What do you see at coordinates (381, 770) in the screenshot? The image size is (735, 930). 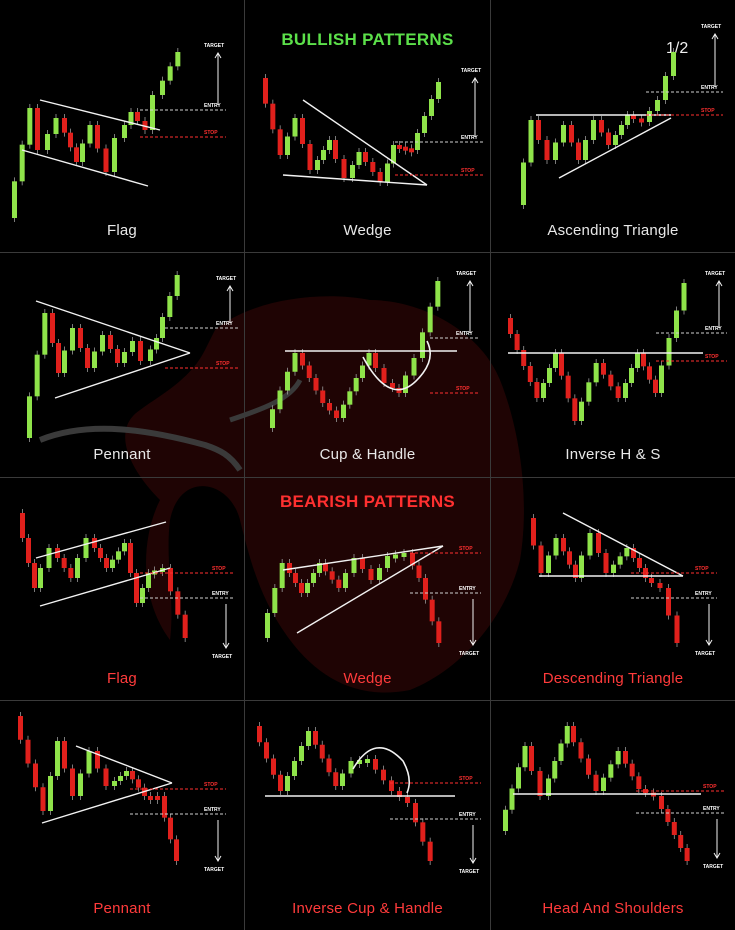 I see `cup-arc` at bounding box center [381, 770].